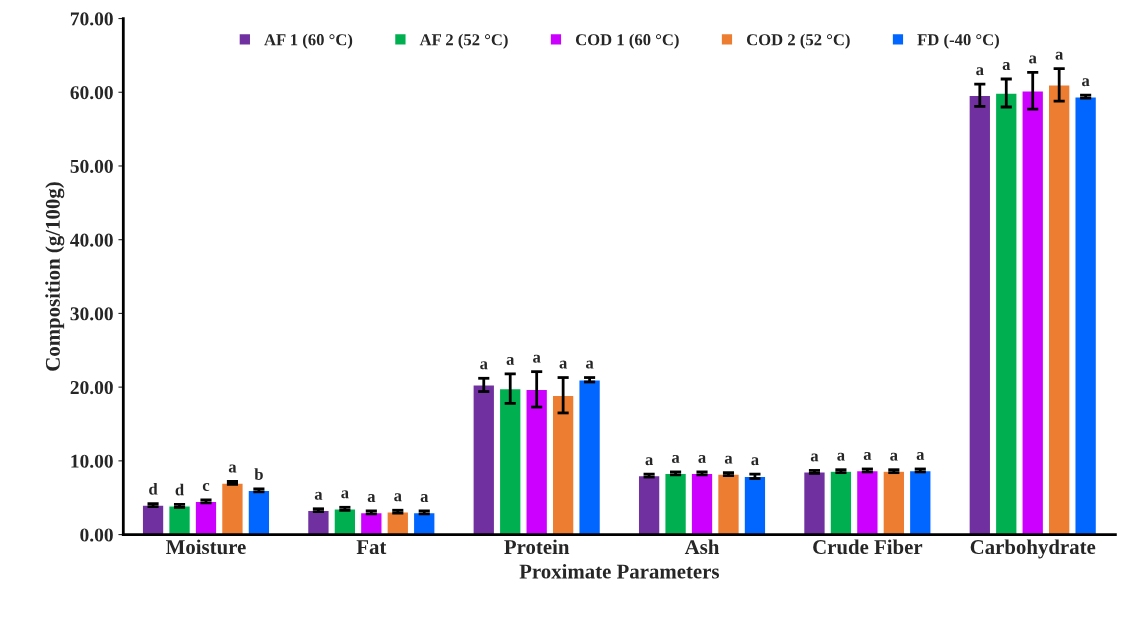  Describe the element at coordinates (627, 41) in the screenshot. I see `legend-label: COD 1 (60 °C)` at that location.